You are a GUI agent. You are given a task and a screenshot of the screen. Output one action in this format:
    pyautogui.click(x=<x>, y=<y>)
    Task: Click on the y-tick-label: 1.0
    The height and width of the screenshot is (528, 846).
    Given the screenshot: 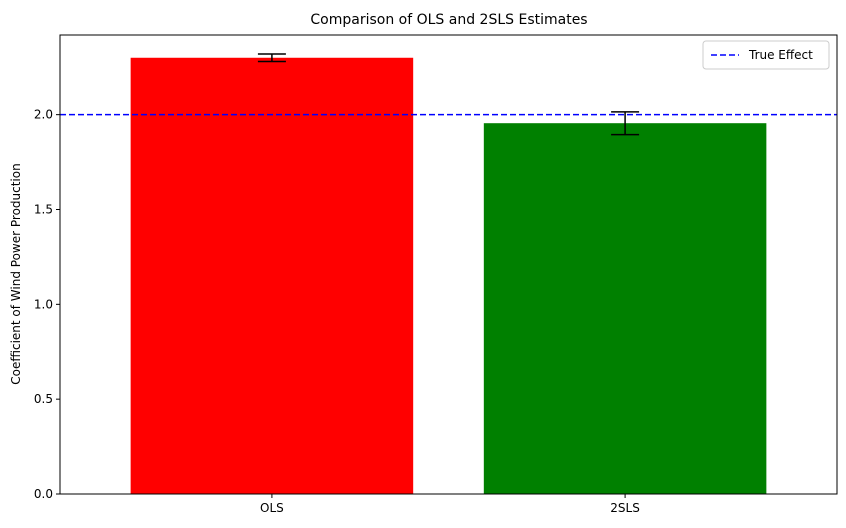 What is the action you would take?
    pyautogui.click(x=43, y=304)
    